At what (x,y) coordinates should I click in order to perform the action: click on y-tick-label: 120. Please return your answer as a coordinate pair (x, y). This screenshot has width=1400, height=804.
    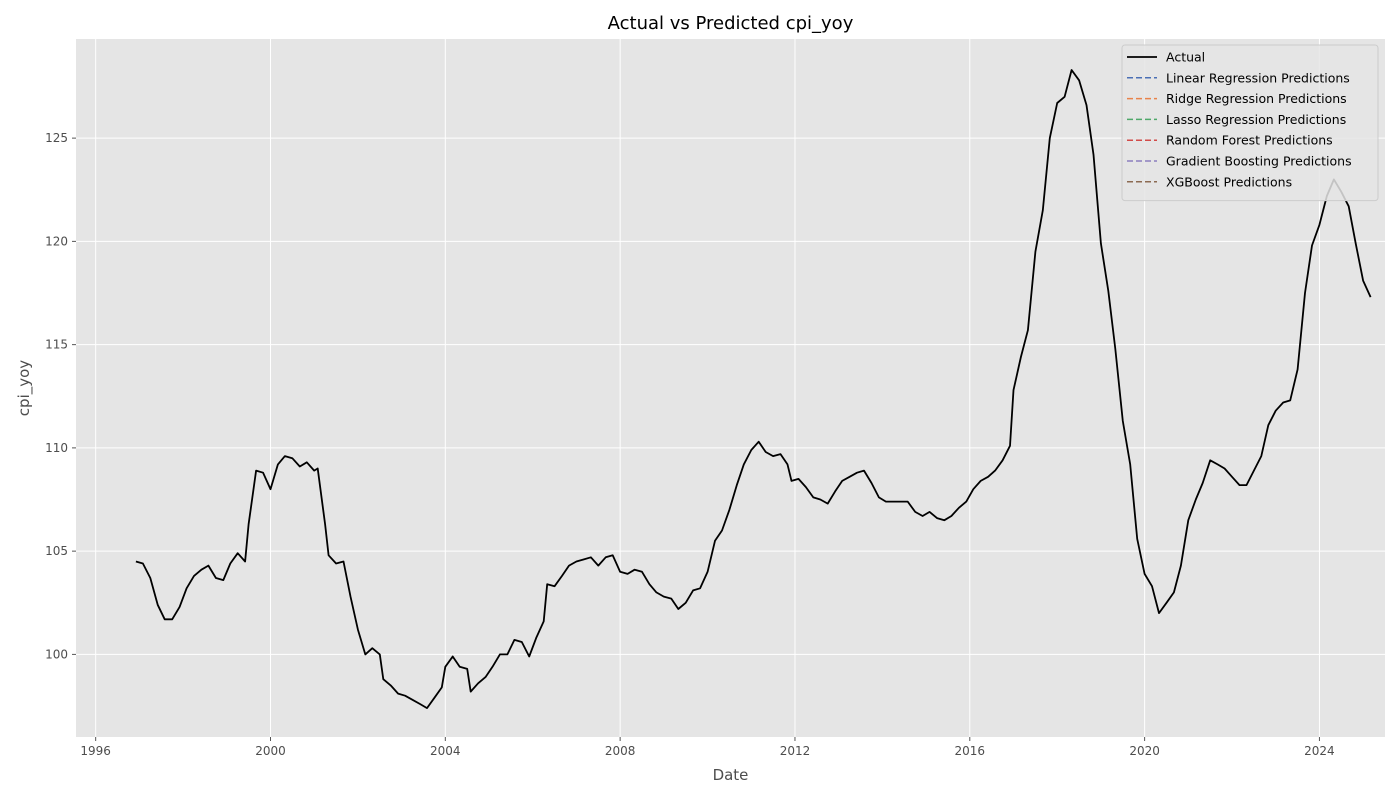
    Looking at the image, I should click on (56, 241).